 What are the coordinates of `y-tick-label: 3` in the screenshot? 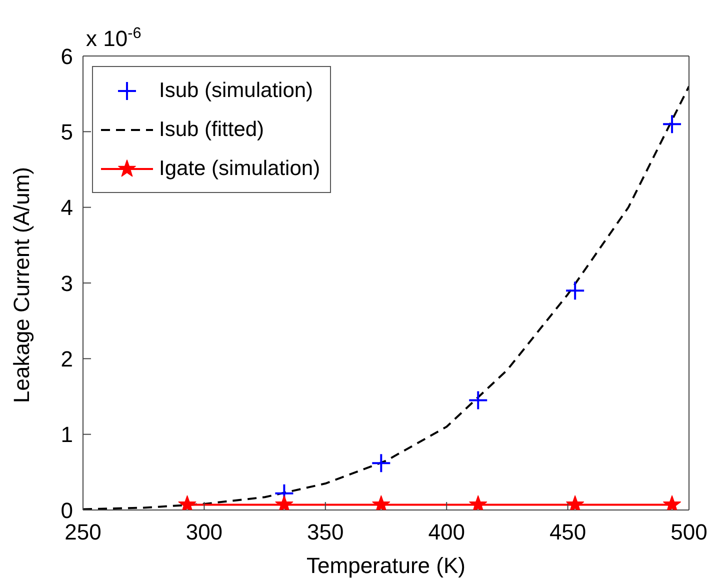 It's located at (66, 283).